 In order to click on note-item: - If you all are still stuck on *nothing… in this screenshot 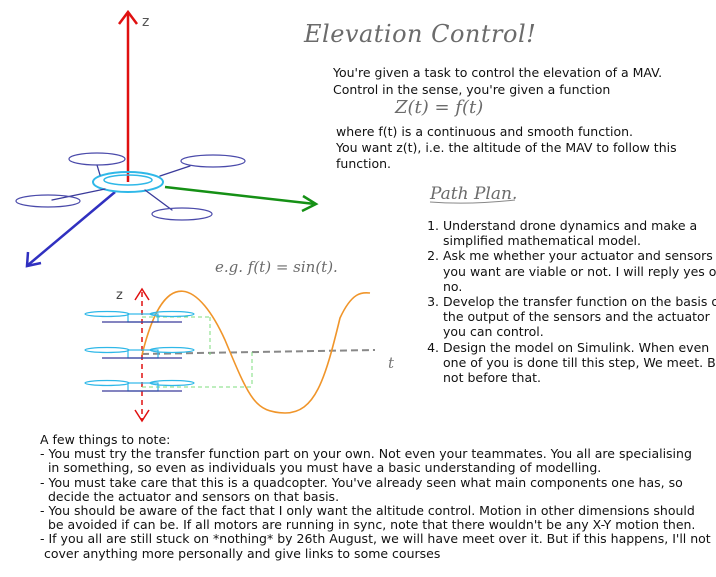, I will do `click(375, 546)`.